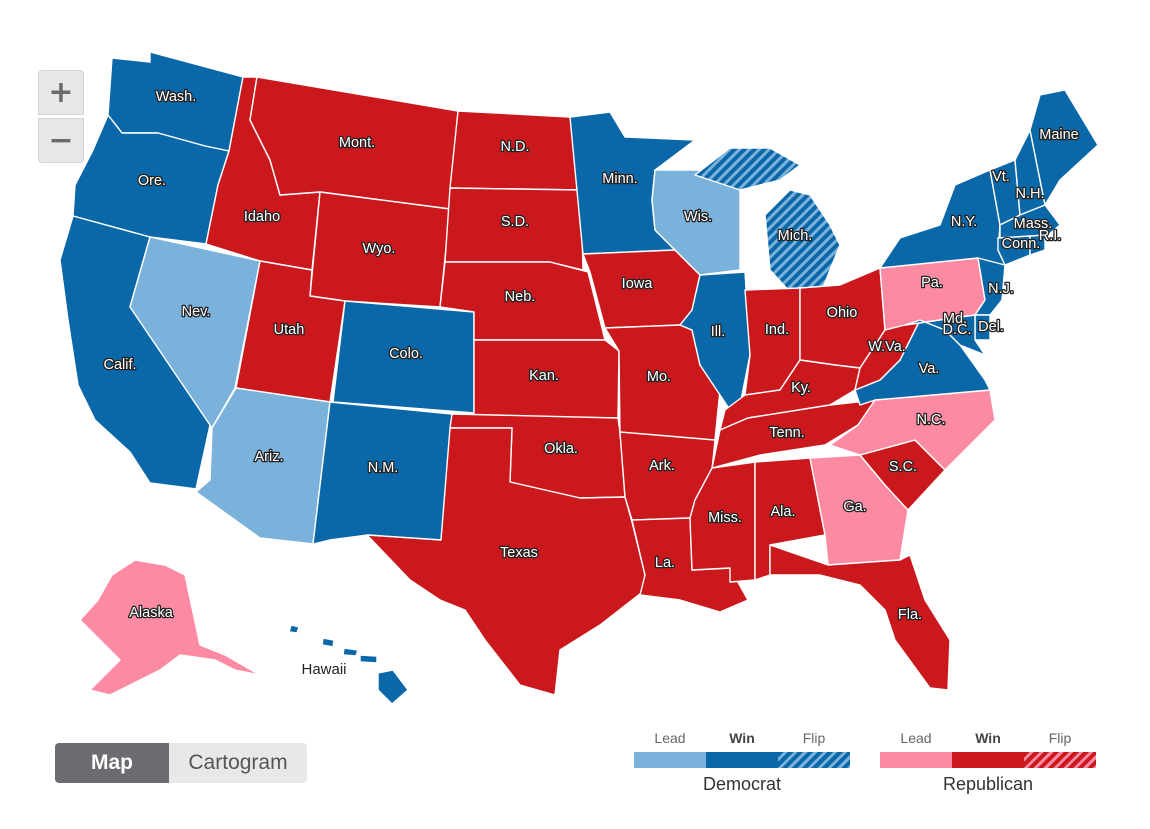  Describe the element at coordinates (515, 147) in the screenshot. I see `state-label-nd: N.D.` at that location.